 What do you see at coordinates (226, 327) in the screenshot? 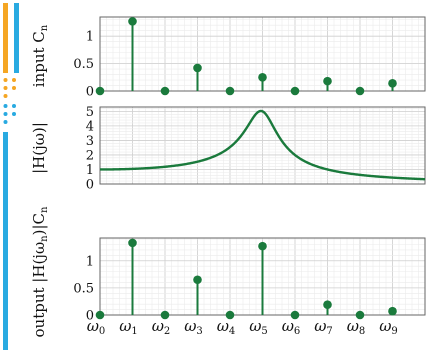
I see `x-tick-label: ω4` at bounding box center [226, 327].